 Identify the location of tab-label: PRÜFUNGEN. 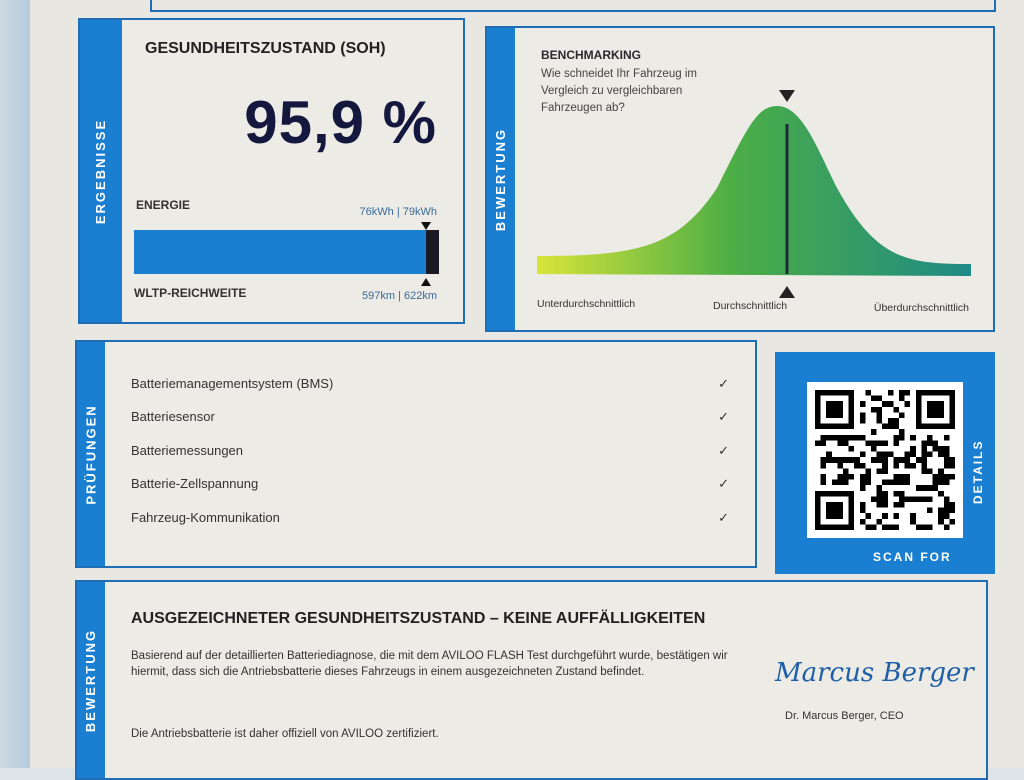
(91, 454).